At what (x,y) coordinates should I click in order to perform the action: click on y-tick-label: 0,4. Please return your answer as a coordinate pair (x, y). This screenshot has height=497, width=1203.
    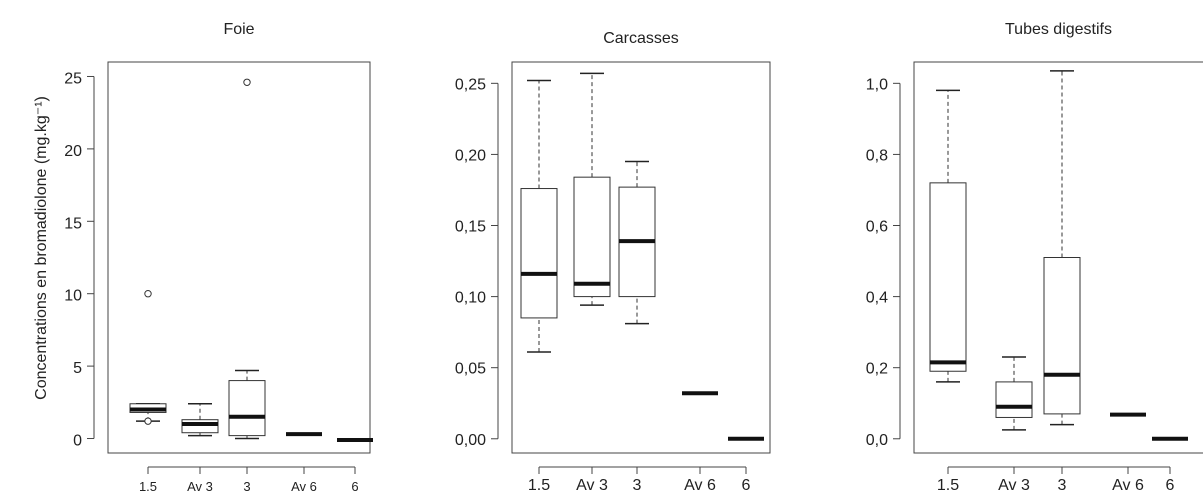
    Looking at the image, I should click on (877, 298).